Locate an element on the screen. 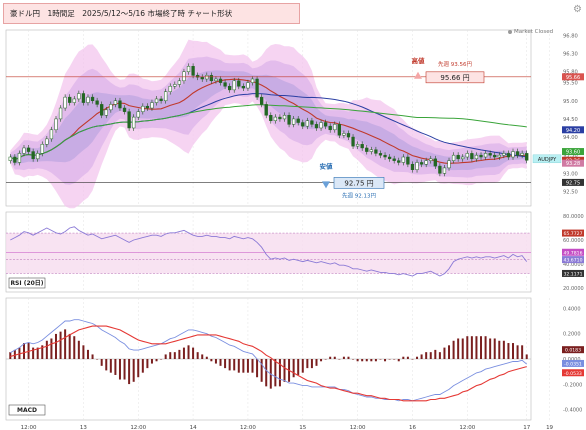  macd-tick-label-1: 0.2000 is located at coordinates (572, 335).